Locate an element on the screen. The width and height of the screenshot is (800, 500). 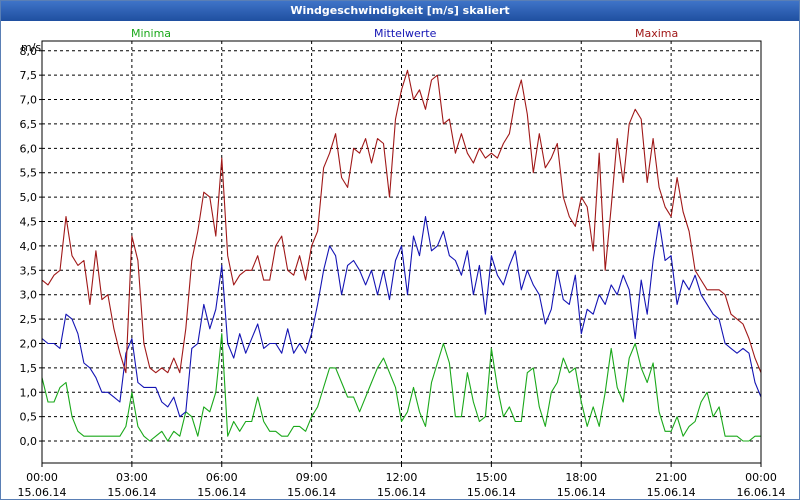
x-tick-time: 21:00 is located at coordinates (671, 477).